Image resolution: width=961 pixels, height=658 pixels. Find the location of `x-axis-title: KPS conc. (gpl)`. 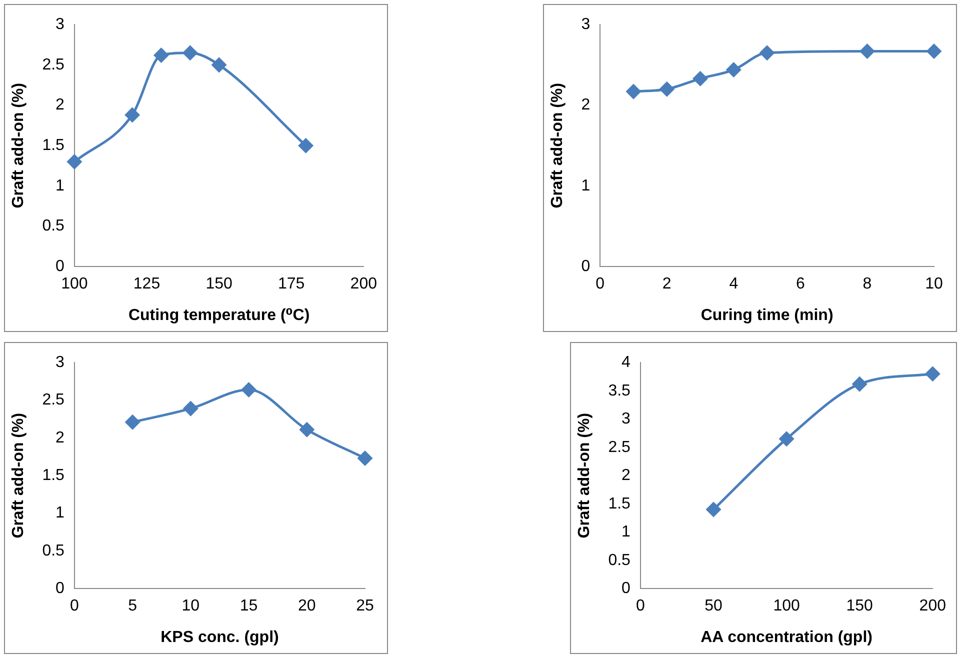

x-axis-title: KPS conc. (gpl) is located at coordinates (219, 637).